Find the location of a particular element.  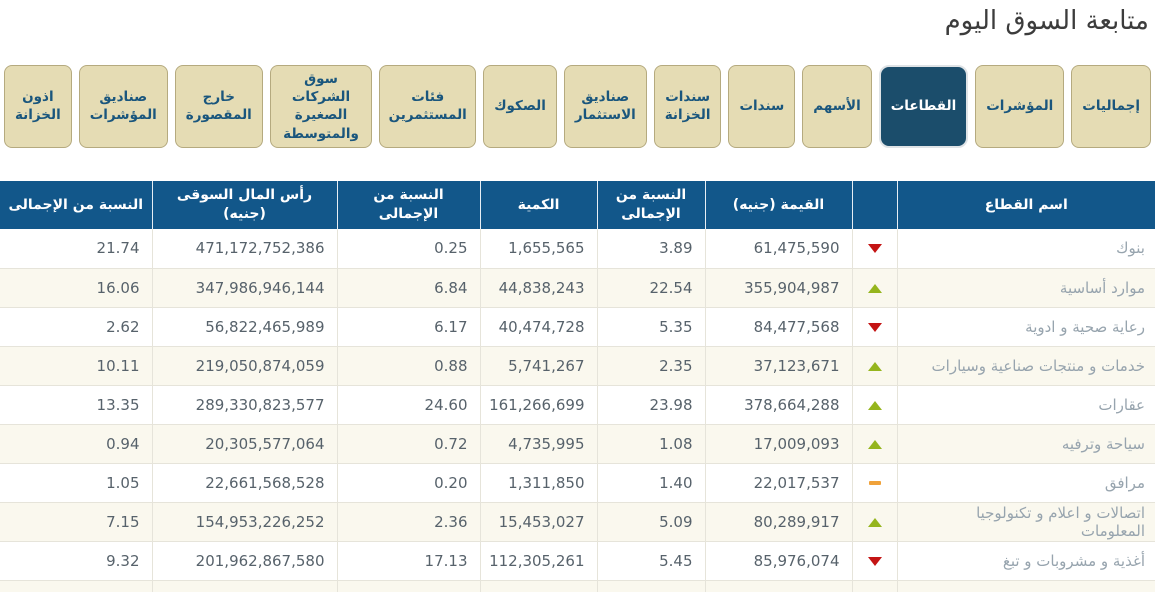

flat-dash-icon is located at coordinates (874, 482).